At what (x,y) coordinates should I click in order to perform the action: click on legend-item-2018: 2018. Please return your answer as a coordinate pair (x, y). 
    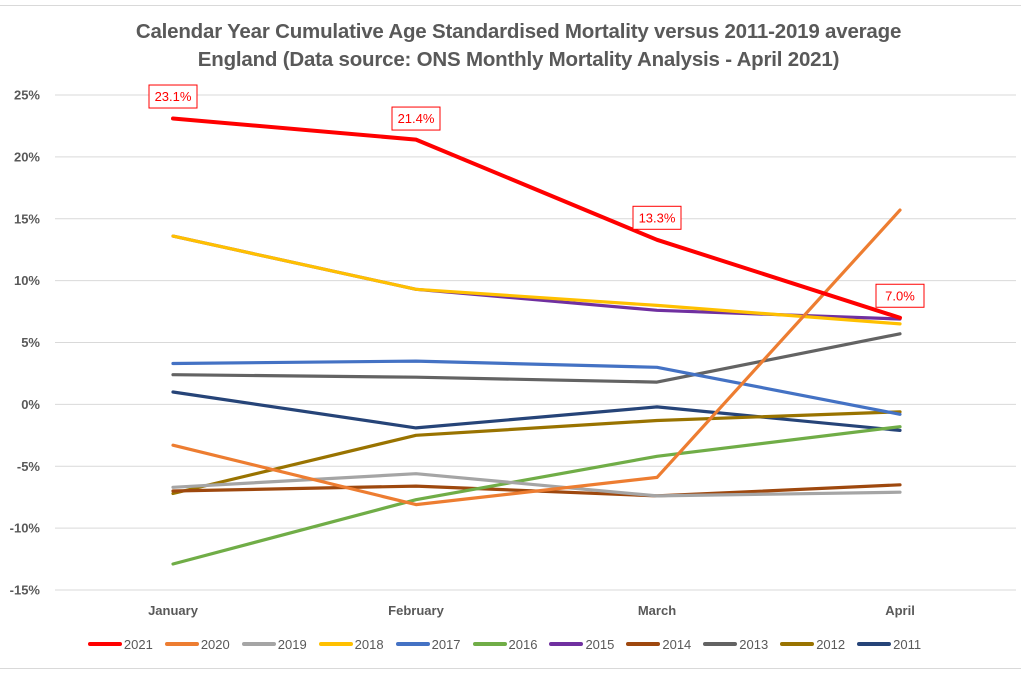
    Looking at the image, I should click on (351, 644).